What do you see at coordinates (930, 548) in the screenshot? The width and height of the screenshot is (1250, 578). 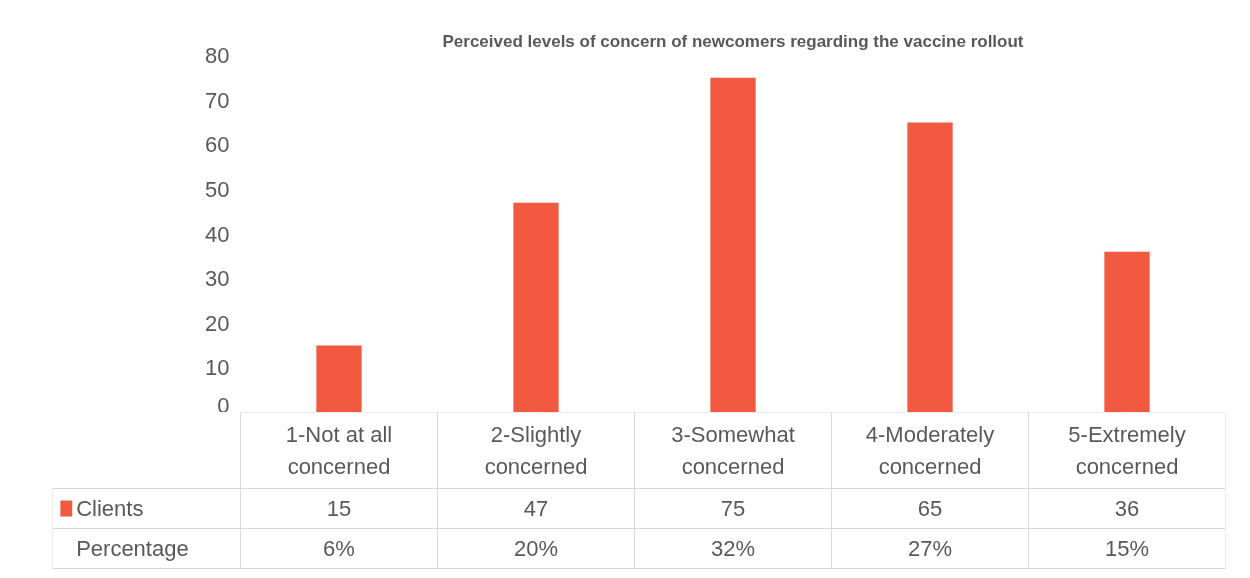 I see `text: 27%` at bounding box center [930, 548].